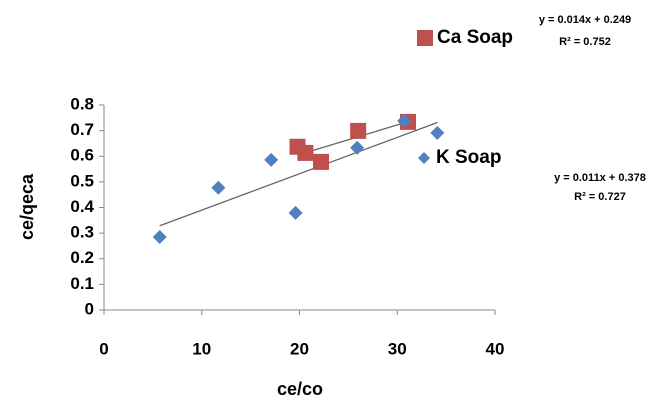  Describe the element at coordinates (585, 42) in the screenshot. I see `equation: R² = 0.752` at that location.